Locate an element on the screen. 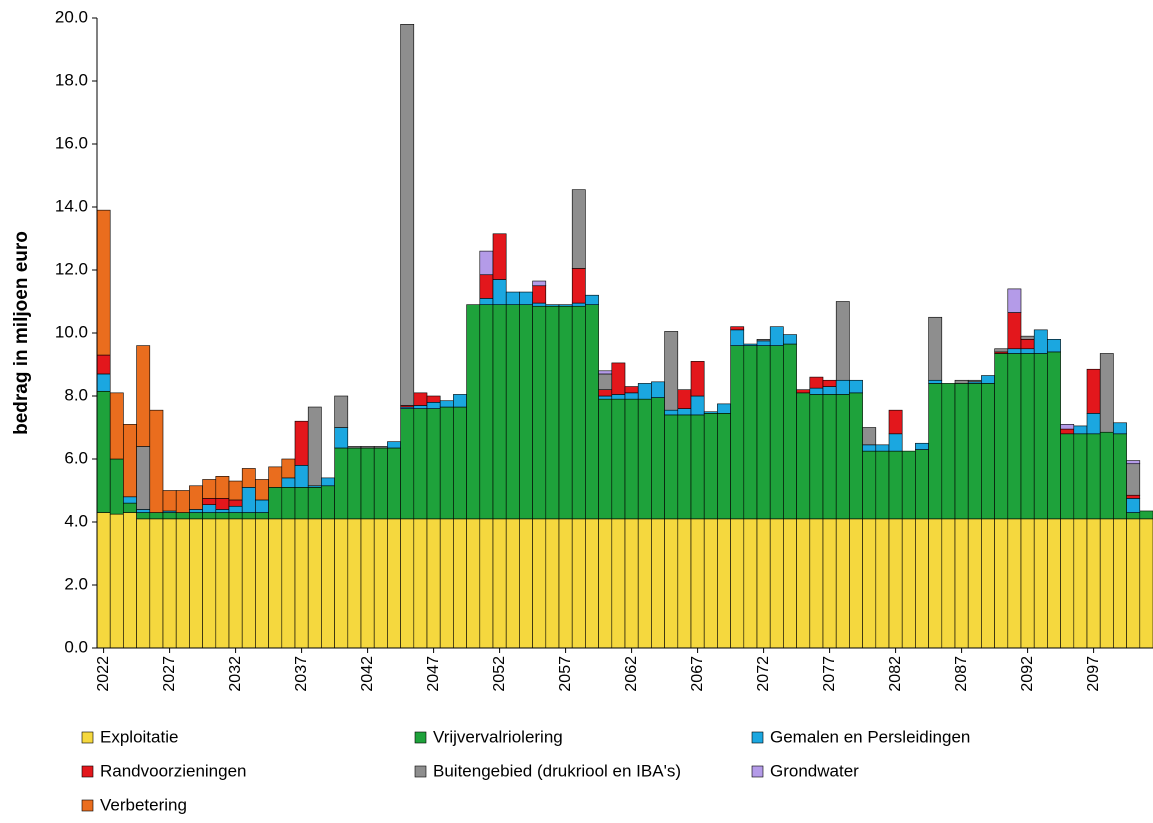 Image resolution: width=1153 pixels, height=823 pixels. x-tick-label: 2022 is located at coordinates (103, 674).